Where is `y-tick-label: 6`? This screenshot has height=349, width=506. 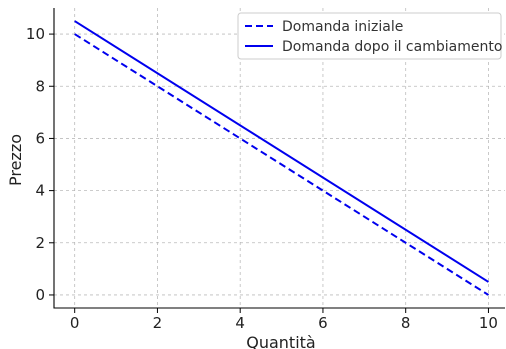
y-tick-label: 6 is located at coordinates (40, 138).